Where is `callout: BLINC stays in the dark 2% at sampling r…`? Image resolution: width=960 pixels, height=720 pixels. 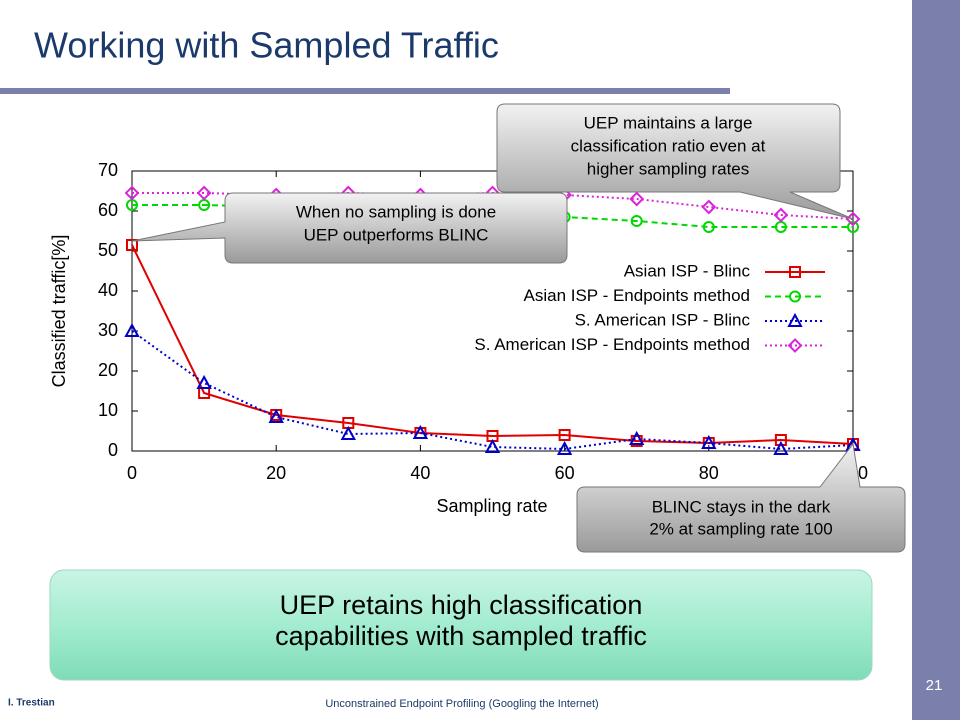 callout: BLINC stays in the dark 2% at sampling r… is located at coordinates (741, 497).